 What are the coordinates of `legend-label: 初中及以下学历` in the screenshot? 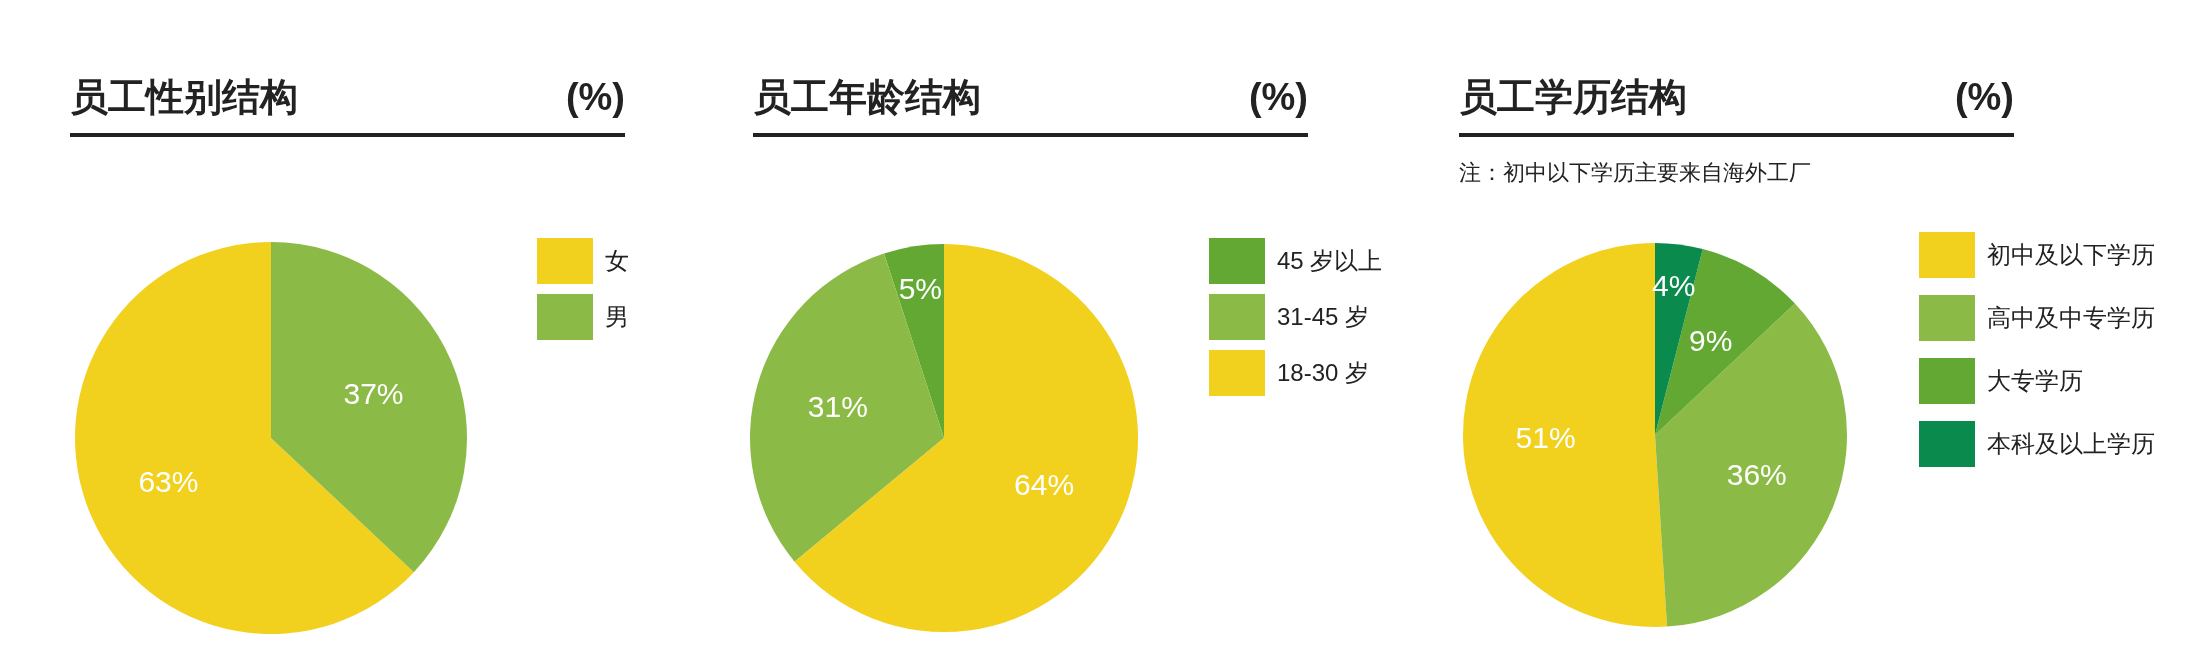 It's located at (2071, 254).